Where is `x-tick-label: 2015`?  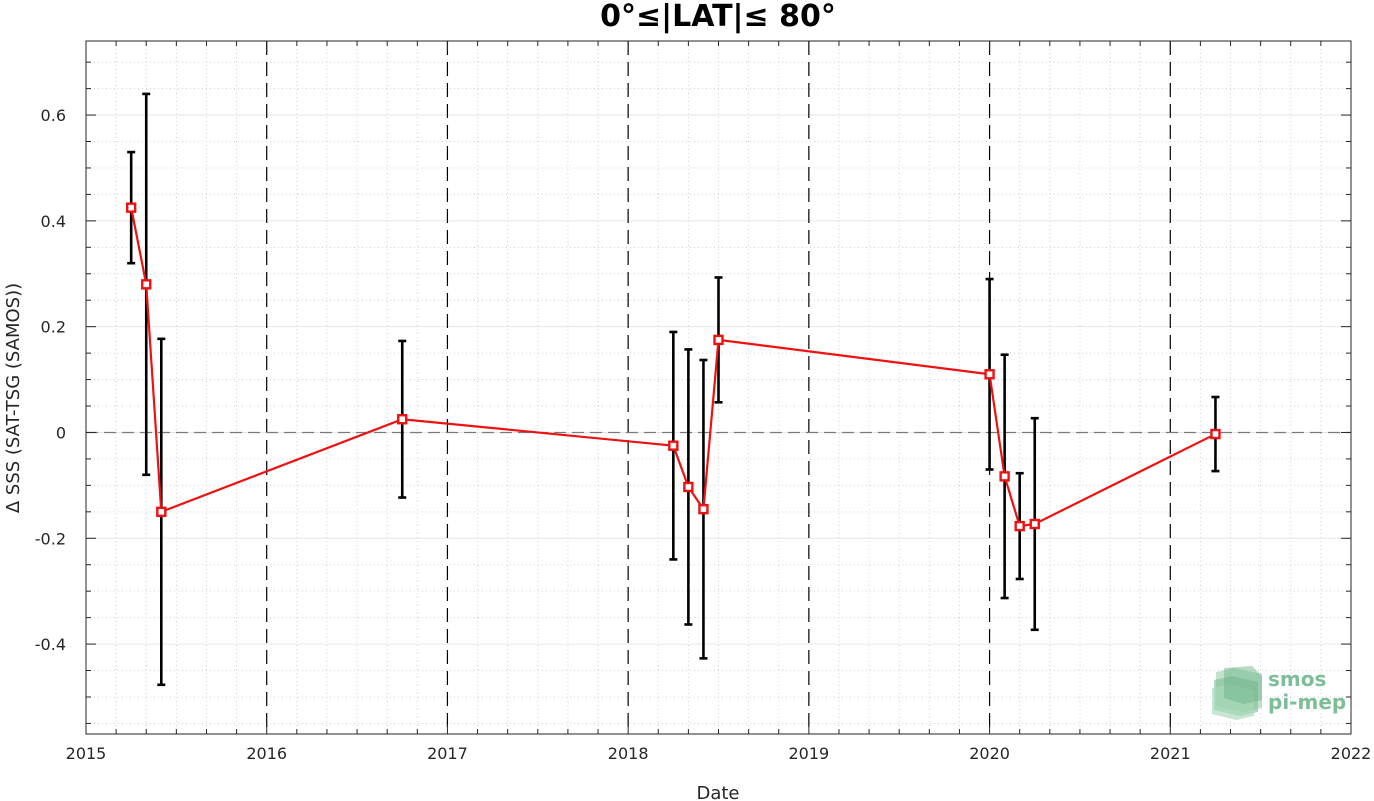 x-tick-label: 2015 is located at coordinates (86, 753).